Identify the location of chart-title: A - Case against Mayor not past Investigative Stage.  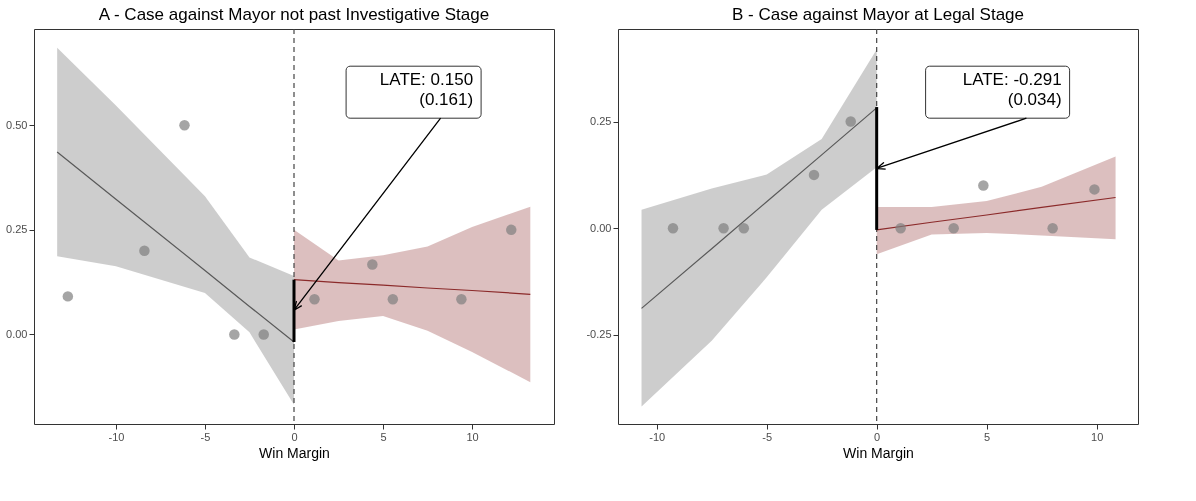
(294, 15).